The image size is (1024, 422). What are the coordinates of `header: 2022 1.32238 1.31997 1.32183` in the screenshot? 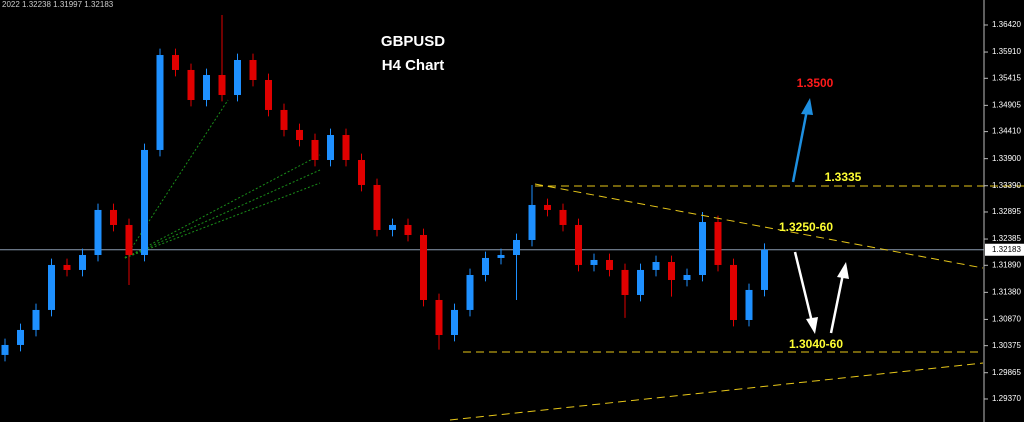 It's located at (58, 4).